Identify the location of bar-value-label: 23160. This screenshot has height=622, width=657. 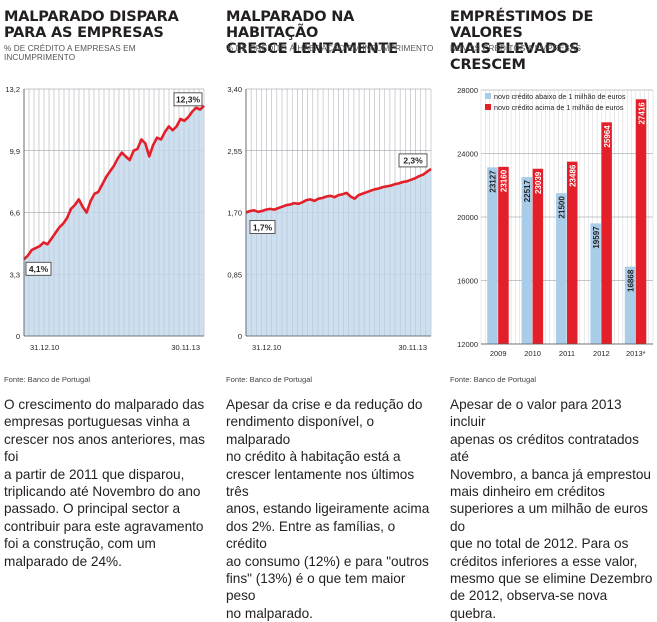
(504, 180).